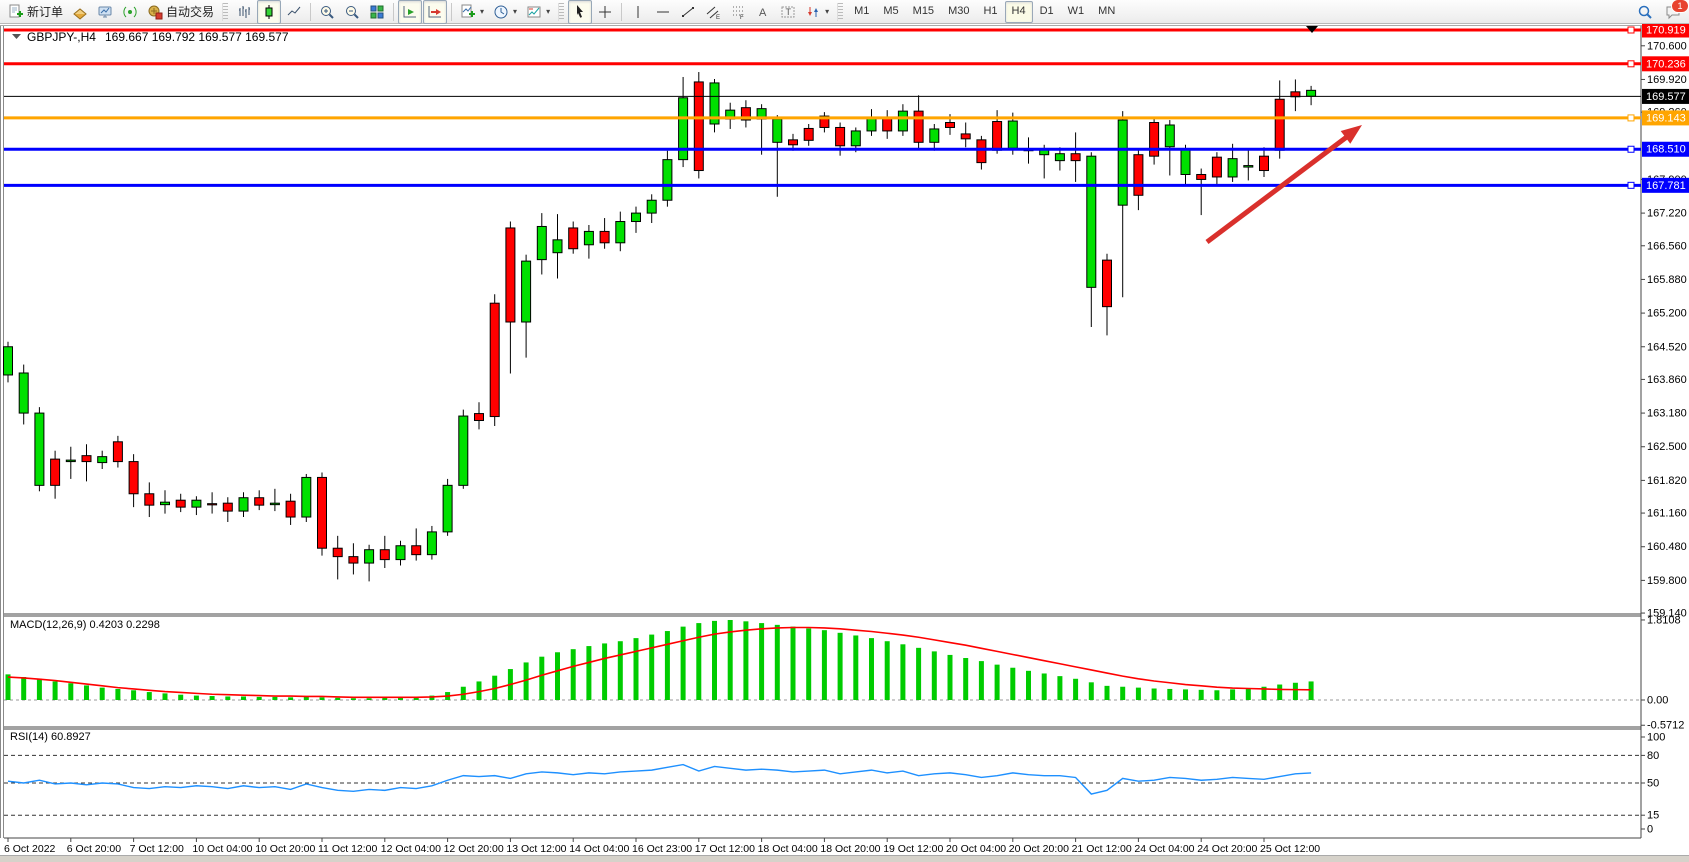 Image resolution: width=1689 pixels, height=862 pixels. I want to click on toolbar-grip, so click(225, 11).